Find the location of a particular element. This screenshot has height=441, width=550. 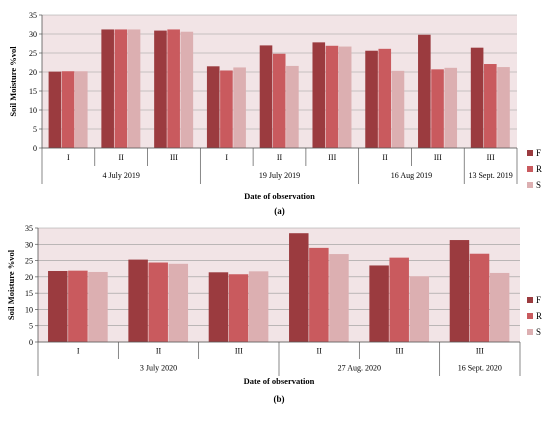

legend-label-R: R is located at coordinates (539, 316).